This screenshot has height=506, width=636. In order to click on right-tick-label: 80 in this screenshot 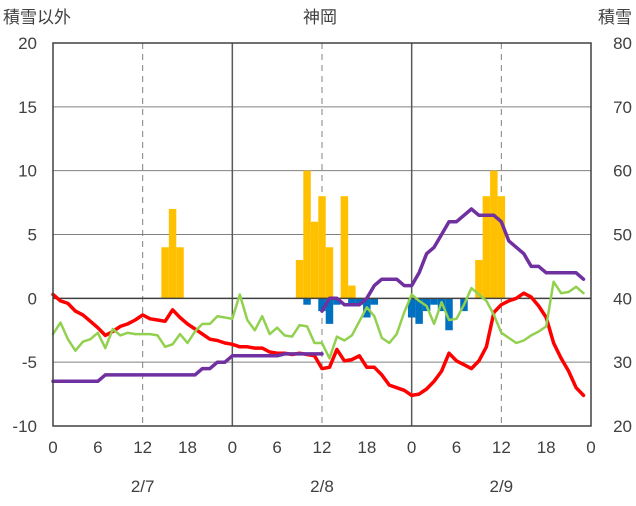, I will do `click(622, 43)`.